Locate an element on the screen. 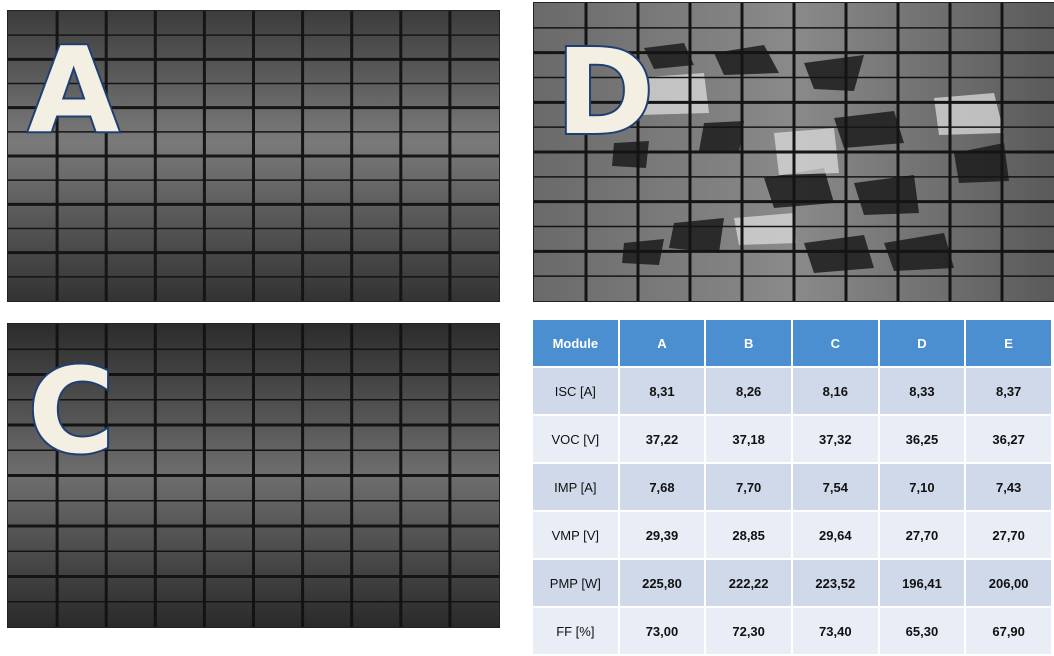 Image resolution: width=1054 pixels, height=656 pixels. table-row-isc: ISC [A] 8,31 8,26 8,16 8,33 8,37 is located at coordinates (792, 391).